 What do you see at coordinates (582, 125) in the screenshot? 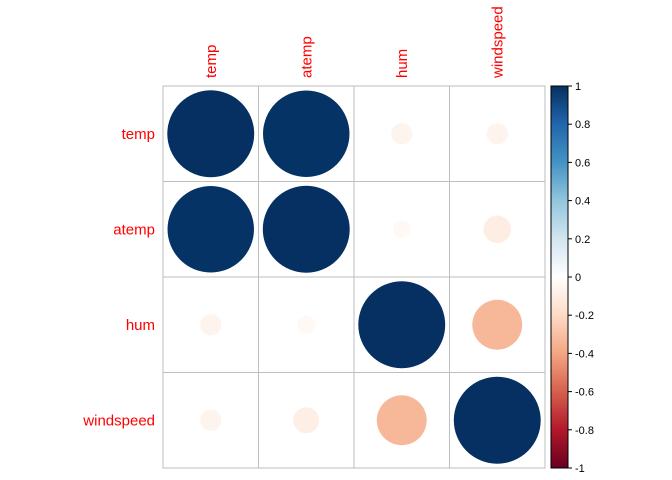
I see `colorbar-tick-label: 0.8` at bounding box center [582, 125].